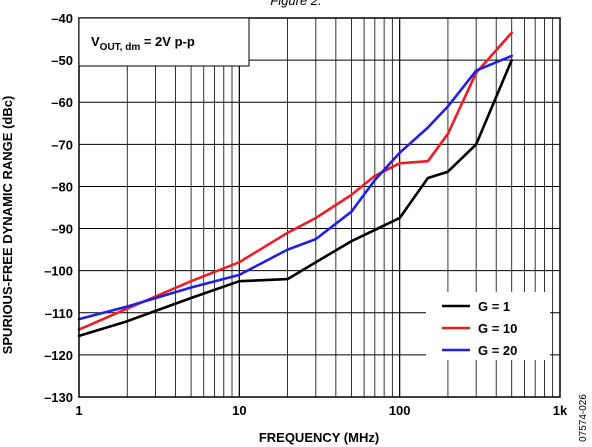 The width and height of the screenshot is (592, 447). Describe the element at coordinates (58, 271) in the screenshot. I see `y-tick-label: –100` at that location.